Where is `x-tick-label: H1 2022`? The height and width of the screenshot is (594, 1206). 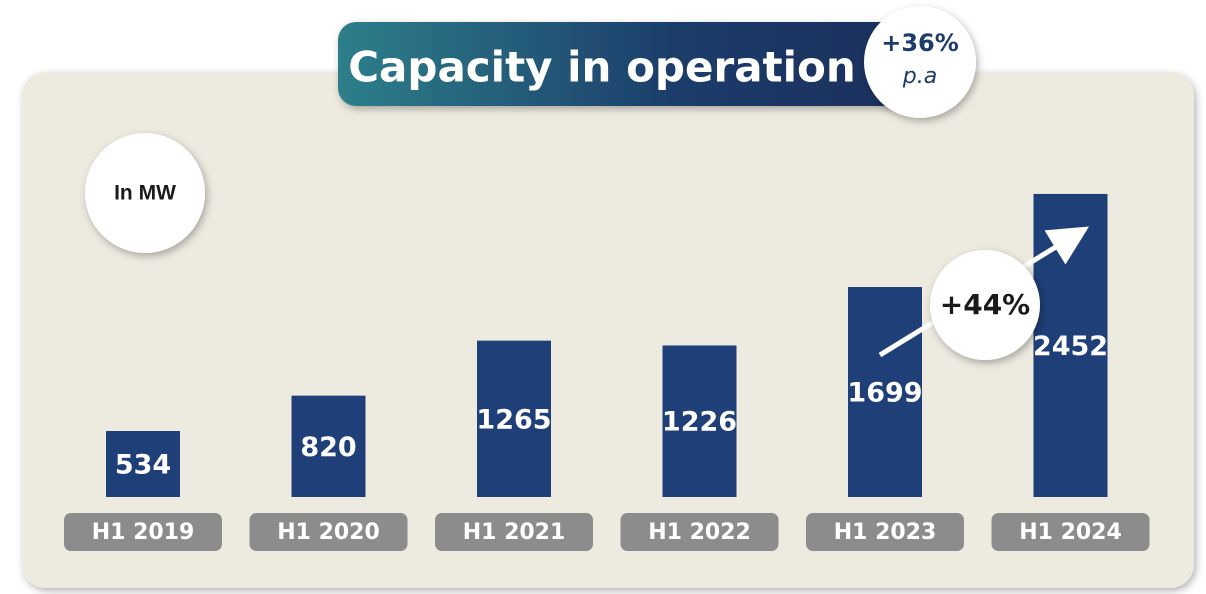
x-tick-label: H1 2022 is located at coordinates (699, 532).